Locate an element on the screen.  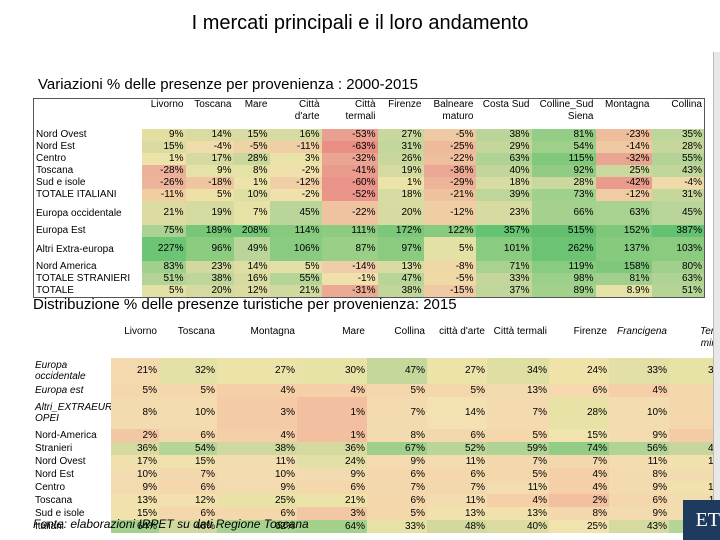
table2-row-label: Stranieri is located at coordinates (54, 448).